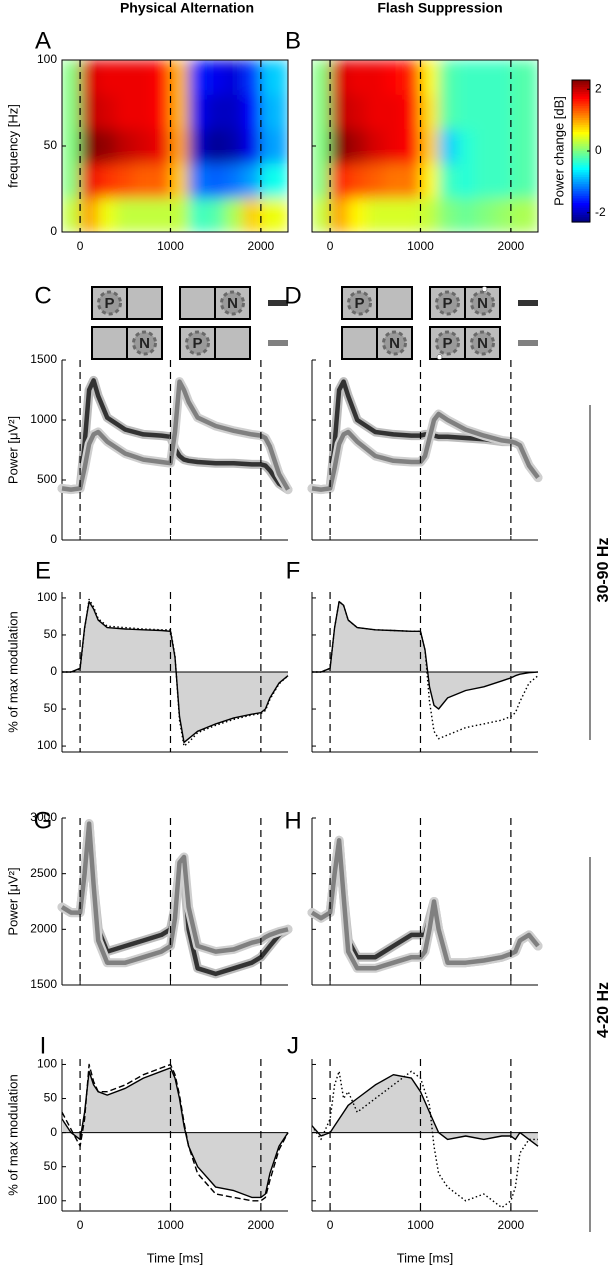 This screenshot has width=613, height=1280. I want to click on band-label: 30-90 Hz, so click(603, 570).